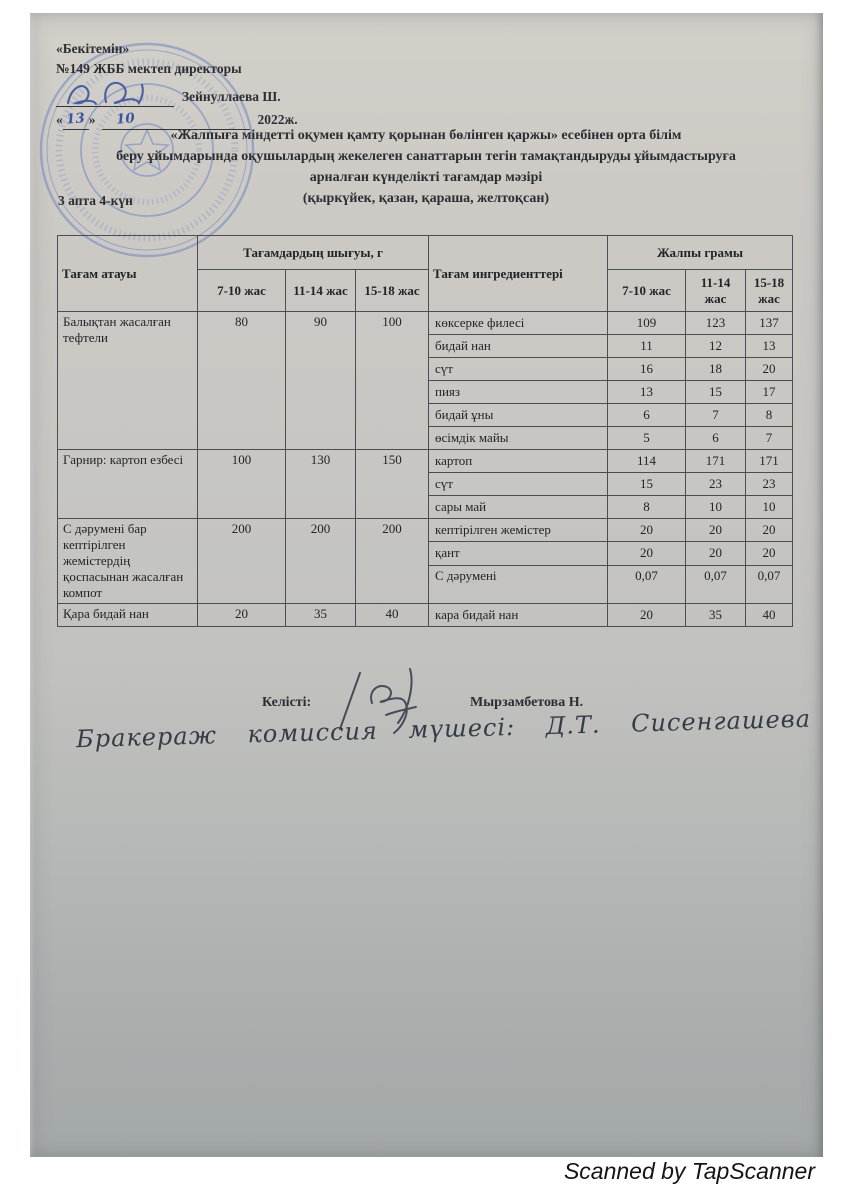 Image resolution: width=848 pixels, height=1200 pixels. I want to click on ingredient-name-cell: бидай нан, so click(518, 346).